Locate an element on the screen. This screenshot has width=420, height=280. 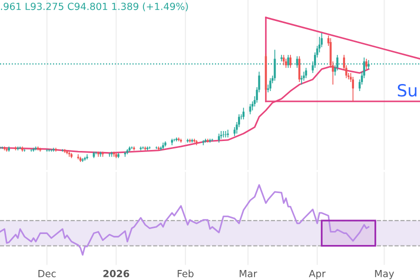
x-tick-label: Apr is located at coordinates (317, 275).